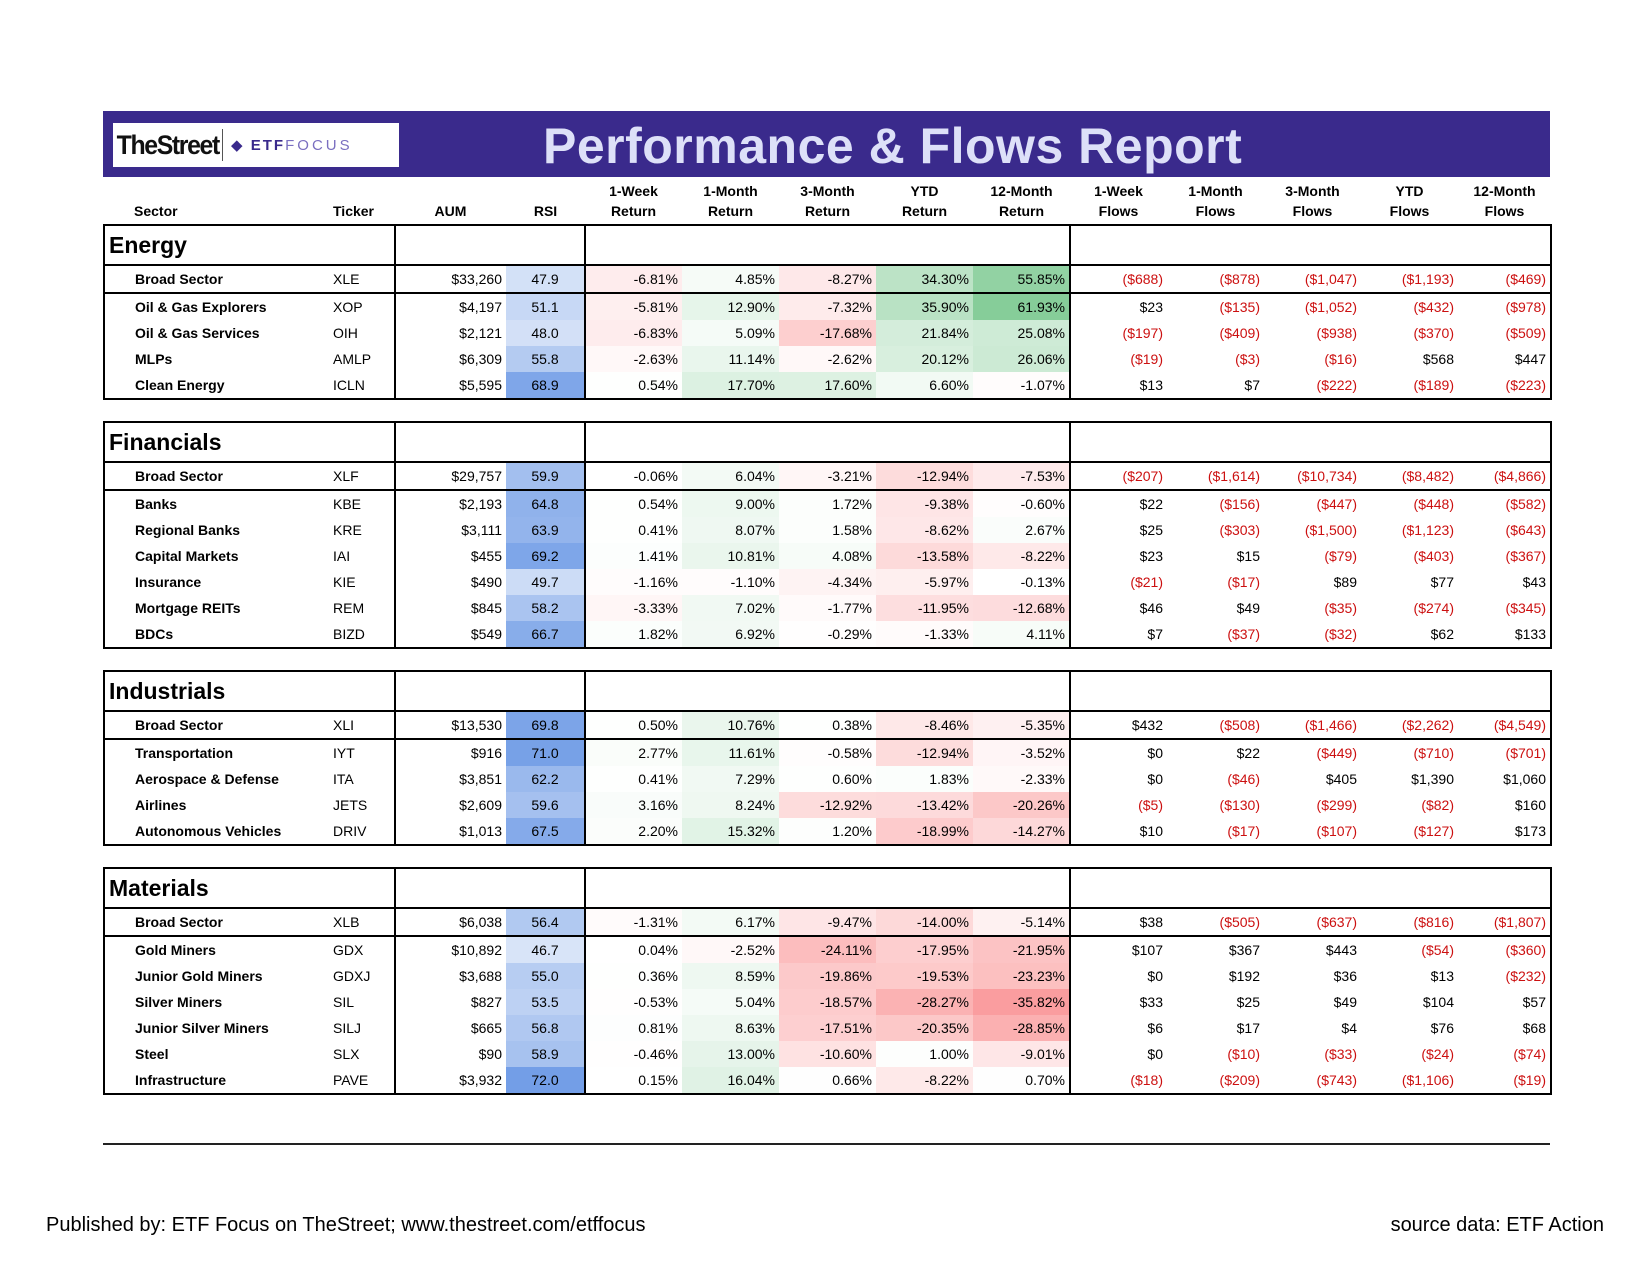  What do you see at coordinates (1022, 1054) in the screenshot?
I see `return-value: -9.01%` at bounding box center [1022, 1054].